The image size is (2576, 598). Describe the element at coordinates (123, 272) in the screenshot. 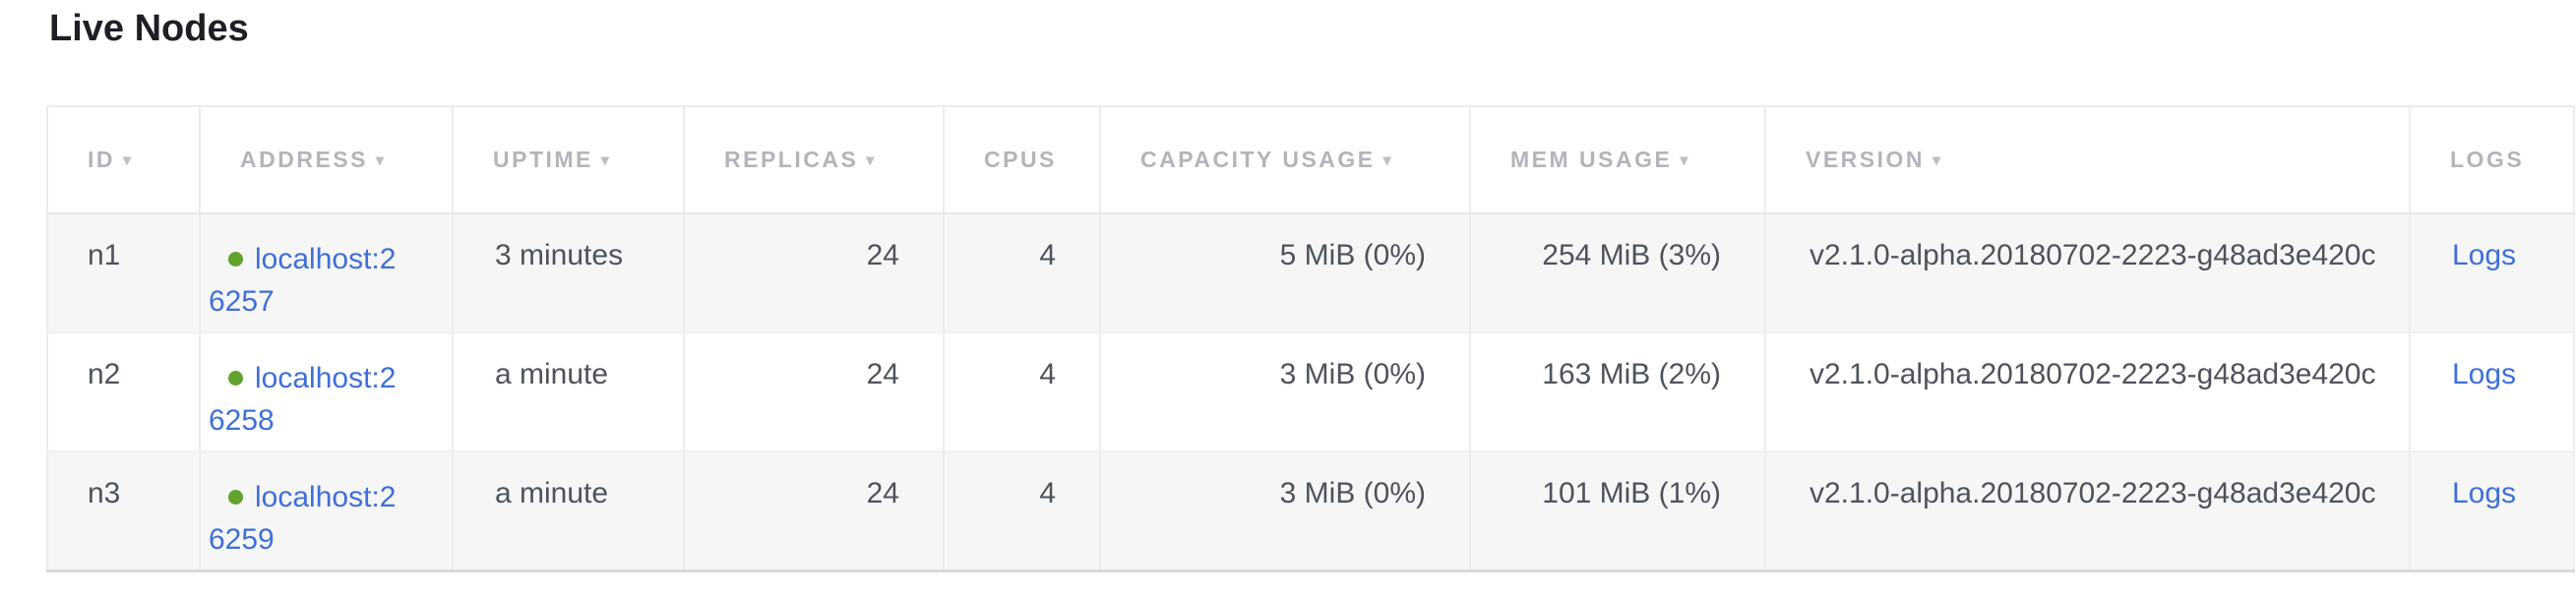

I see `node-id-cell: n1` at that location.